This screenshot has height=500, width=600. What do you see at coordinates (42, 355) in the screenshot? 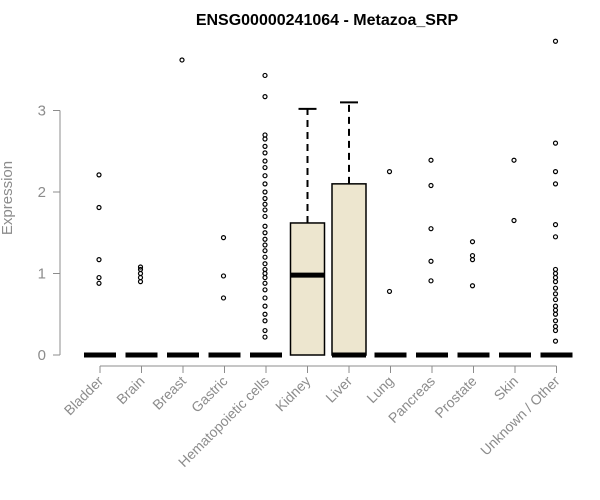
I see `y-tick-label: 0` at bounding box center [42, 355].